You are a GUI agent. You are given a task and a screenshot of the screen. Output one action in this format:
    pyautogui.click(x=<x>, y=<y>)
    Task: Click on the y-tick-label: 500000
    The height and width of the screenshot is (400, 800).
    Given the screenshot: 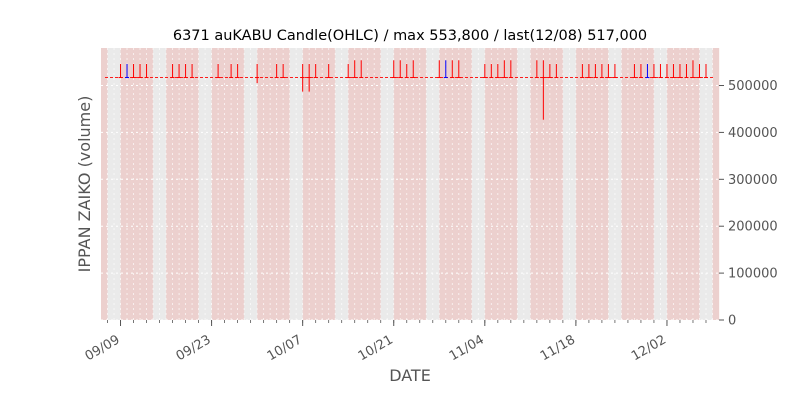 What is the action you would take?
    pyautogui.click(x=753, y=86)
    